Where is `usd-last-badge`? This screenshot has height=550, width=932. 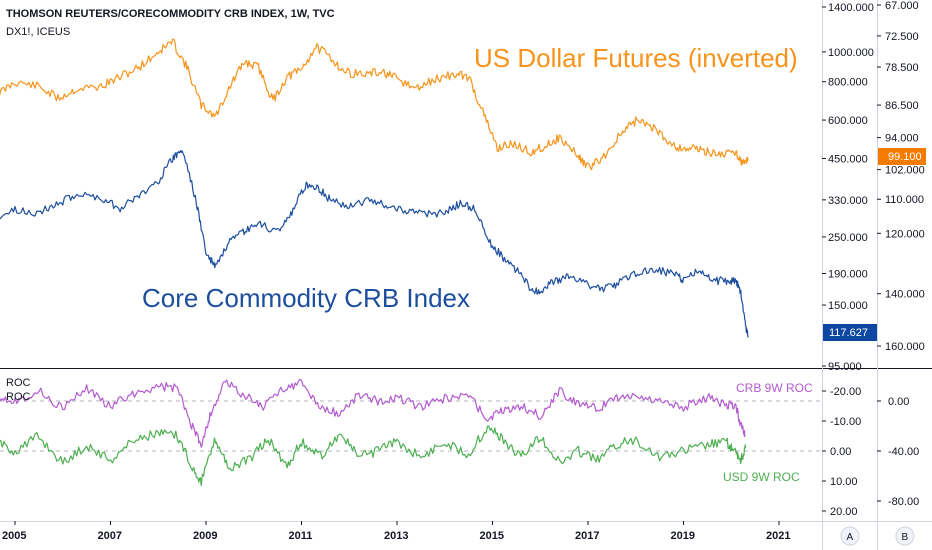
usd-last-badge is located at coordinates (902, 156).